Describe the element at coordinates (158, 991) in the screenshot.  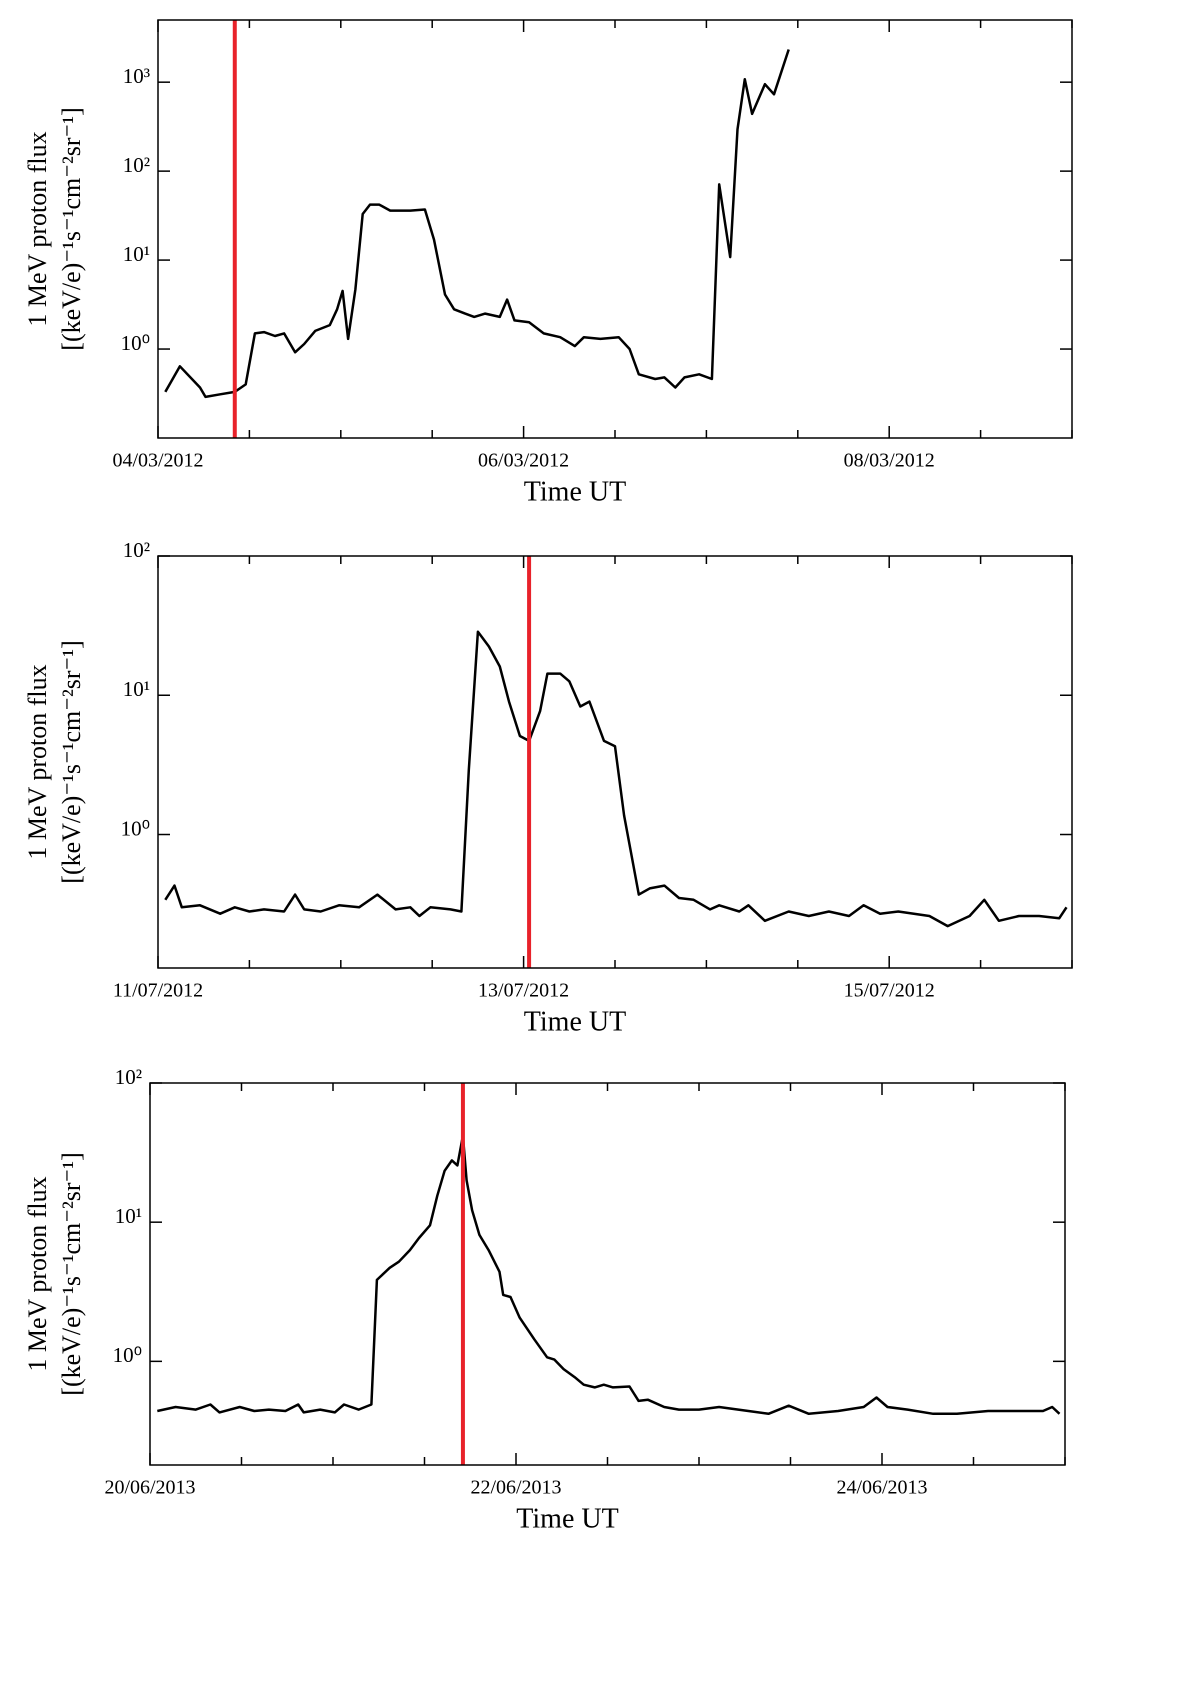
I see `x-tick-label: 11/07/2012` at that location.